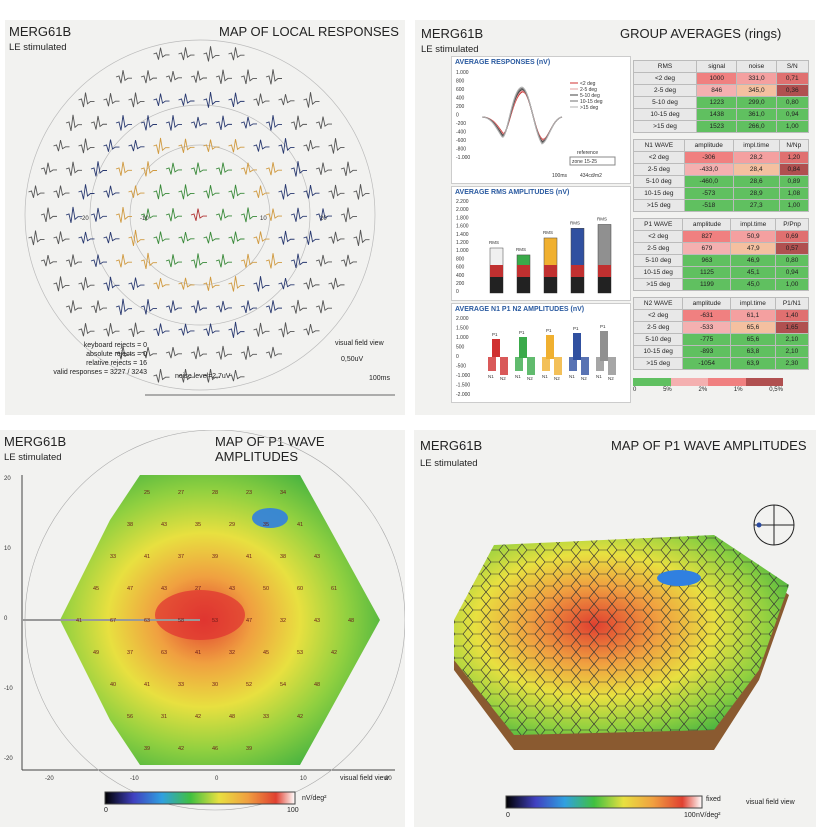  Describe the element at coordinates (113, 685) in the screenshot. I see `map-value: 40` at that location.